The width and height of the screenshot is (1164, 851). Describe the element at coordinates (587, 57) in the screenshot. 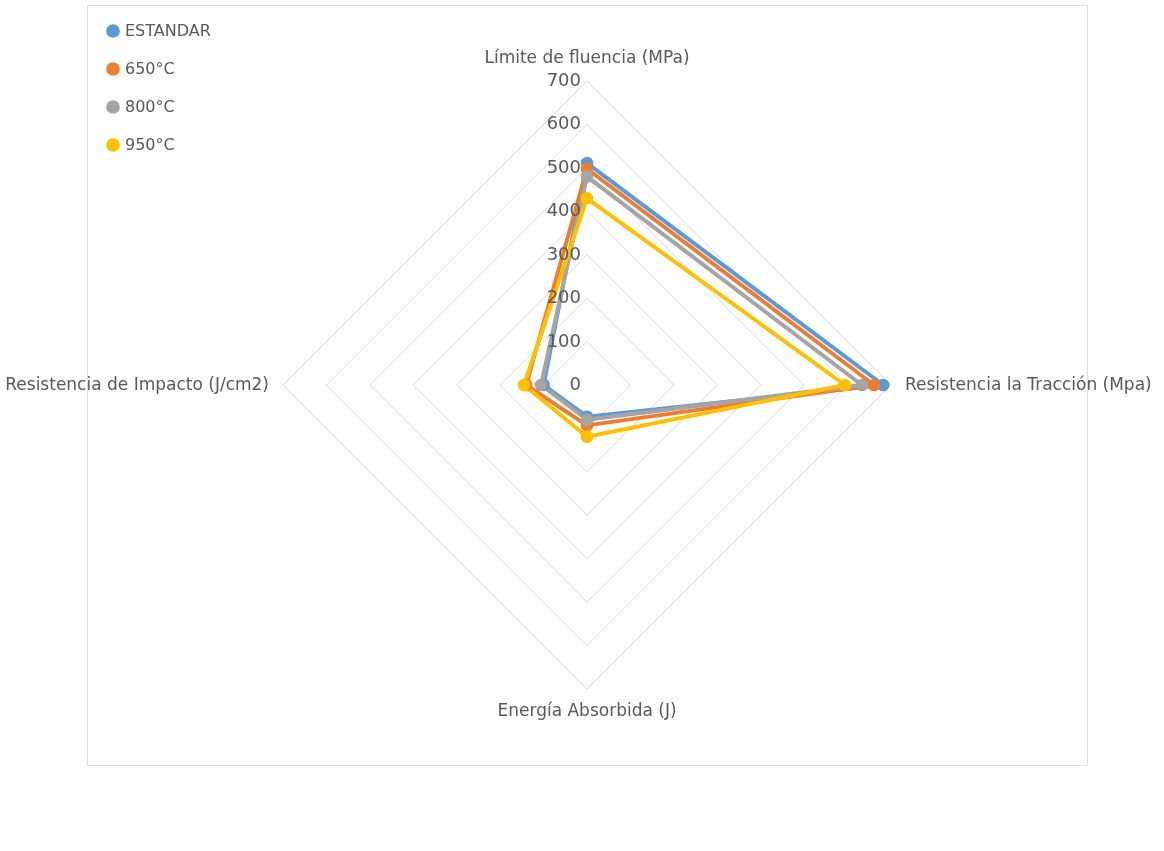

I see `spoke-label: Límite de fluencia (MPa)` at that location.